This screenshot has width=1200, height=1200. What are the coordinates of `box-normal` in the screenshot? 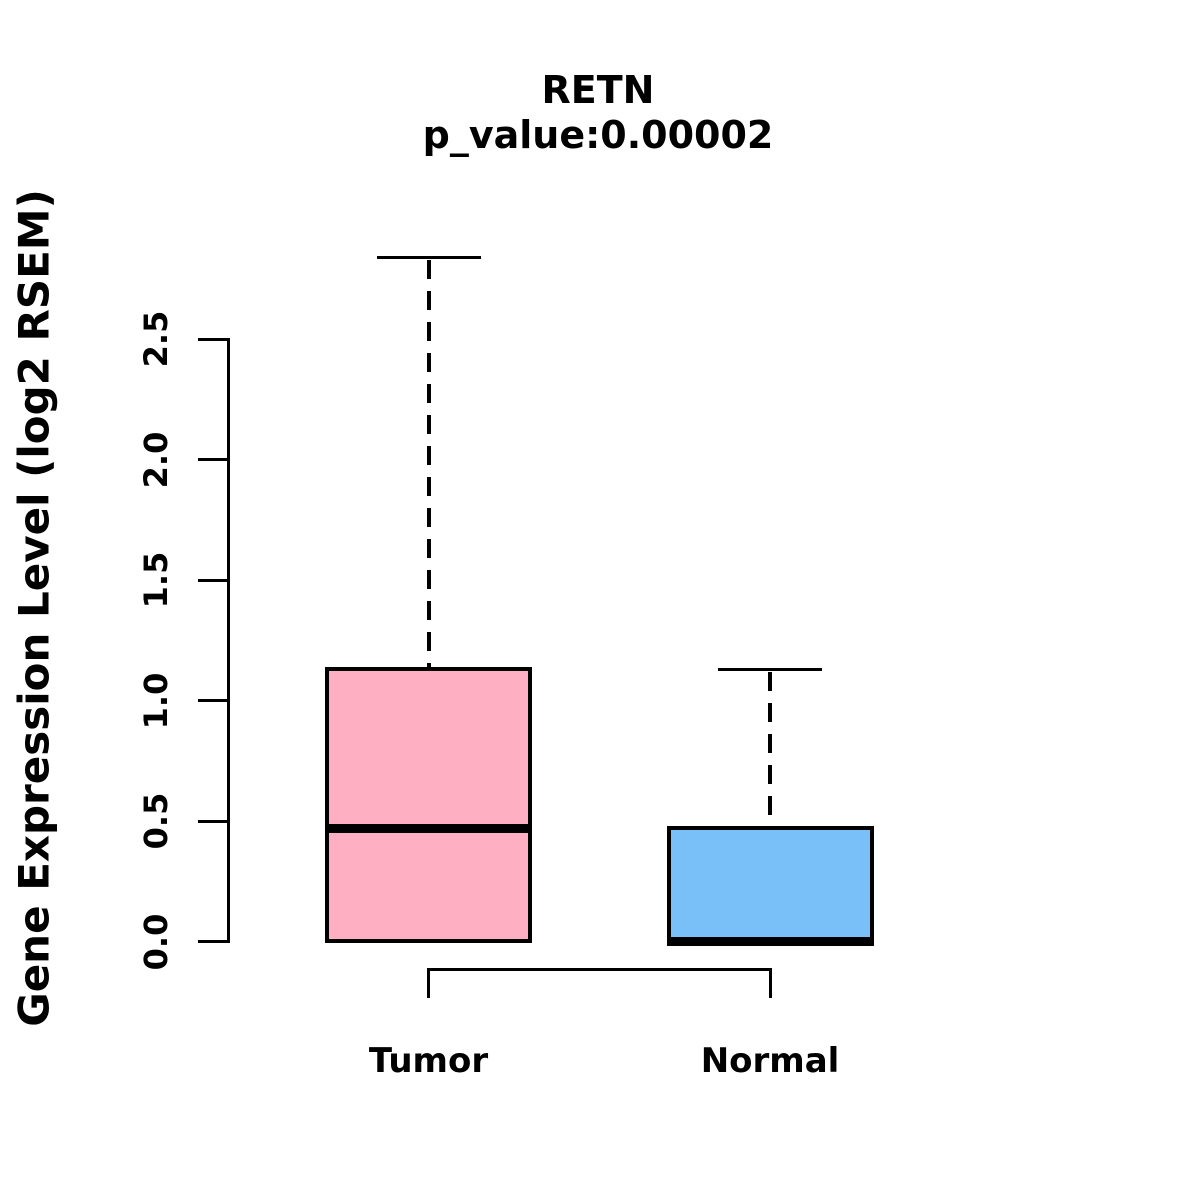 It's located at (770, 884).